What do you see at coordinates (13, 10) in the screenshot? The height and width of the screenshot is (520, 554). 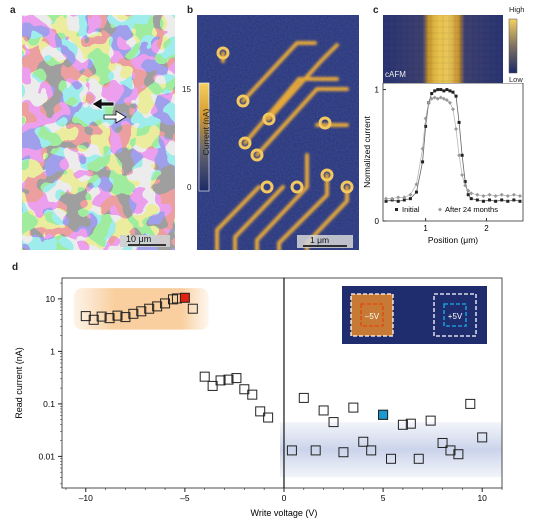 I see `panel-a-label: a` at bounding box center [13, 10].